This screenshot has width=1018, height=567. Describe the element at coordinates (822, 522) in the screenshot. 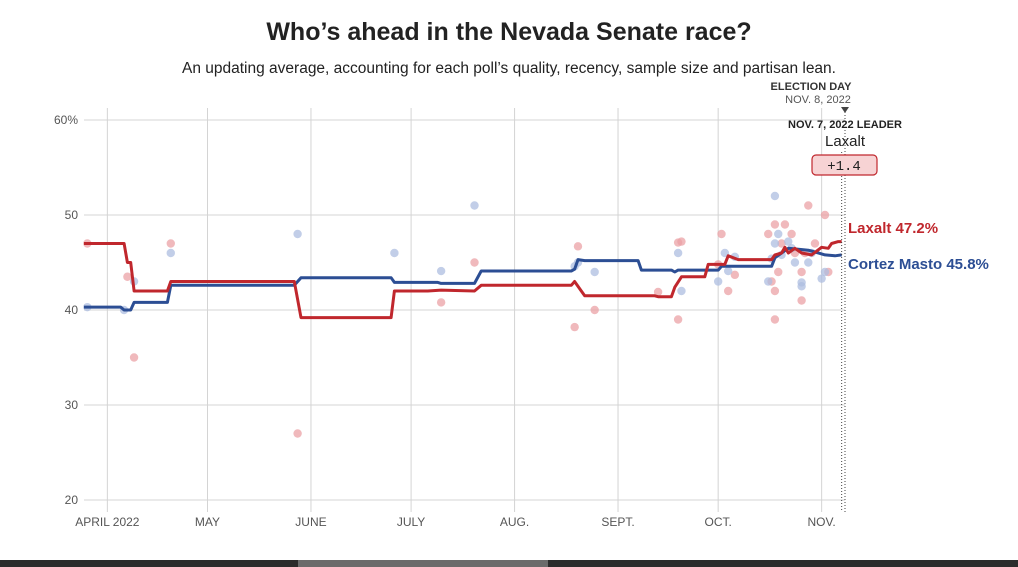

I see `x-tick-label: NOV.` at that location.